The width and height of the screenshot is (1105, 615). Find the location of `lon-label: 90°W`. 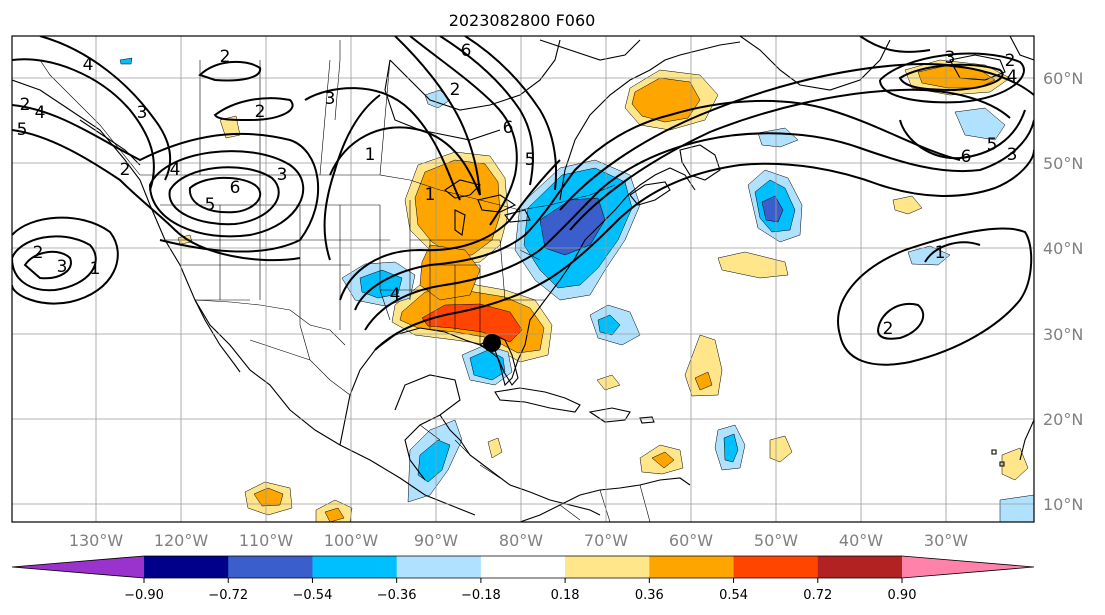

lon-label: 90°W is located at coordinates (436, 540).